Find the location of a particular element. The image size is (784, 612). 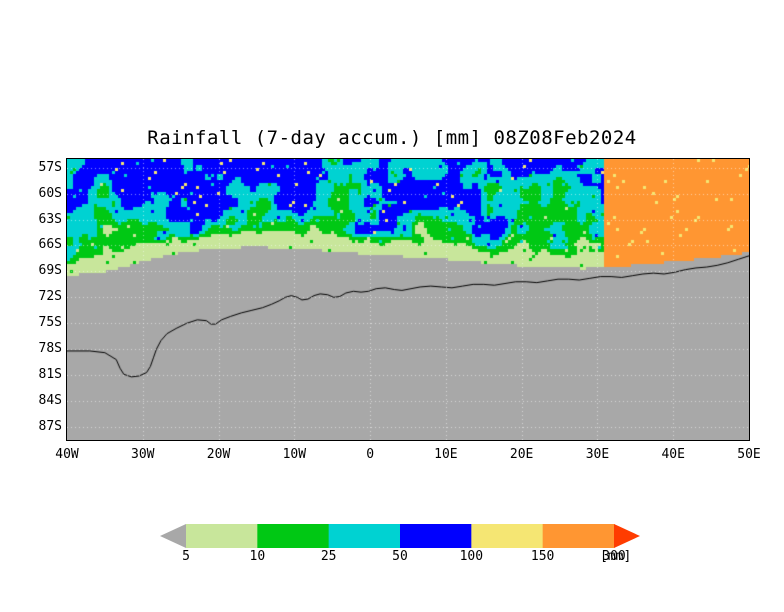

colorbar-tick-label: 150 is located at coordinates (542, 556).